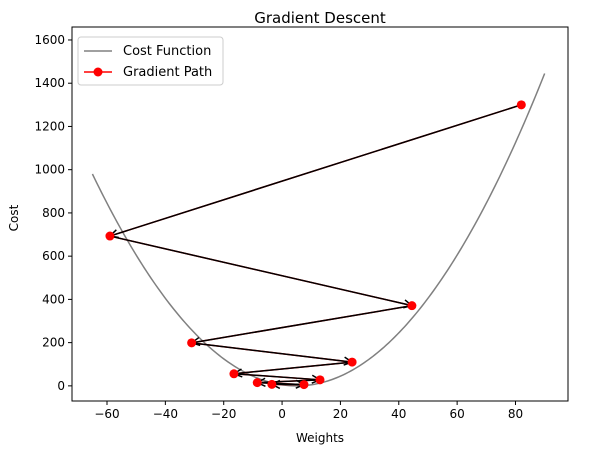 This screenshot has width=589, height=449. Describe the element at coordinates (320, 18) in the screenshot. I see `chart-title: Gradient Descent` at that location.